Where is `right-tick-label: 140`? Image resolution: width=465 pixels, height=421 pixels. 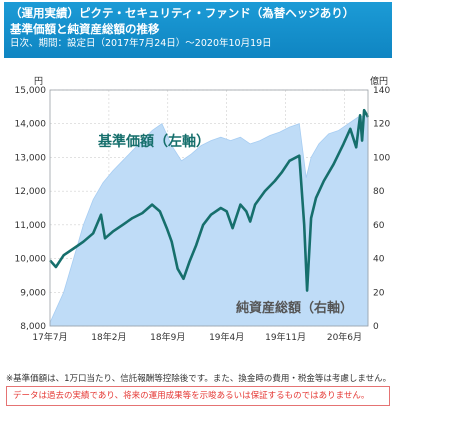 right-tick-label: 140 is located at coordinates (381, 91).